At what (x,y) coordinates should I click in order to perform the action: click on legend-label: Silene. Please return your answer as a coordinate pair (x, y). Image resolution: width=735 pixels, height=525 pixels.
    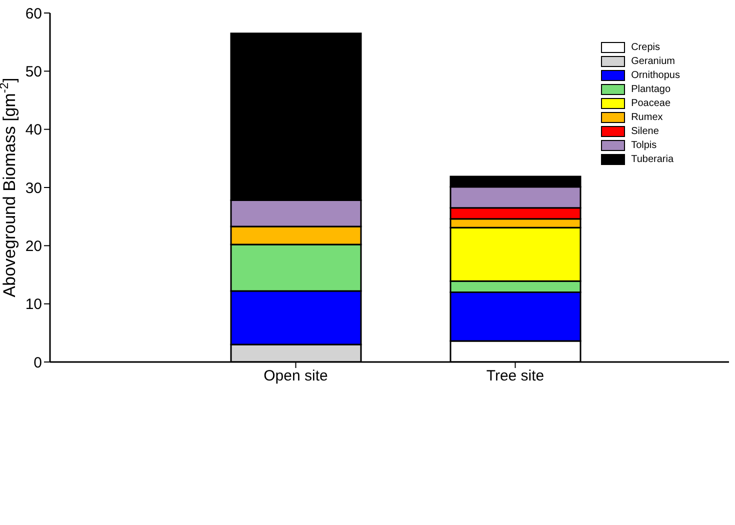
    Looking at the image, I should click on (645, 131).